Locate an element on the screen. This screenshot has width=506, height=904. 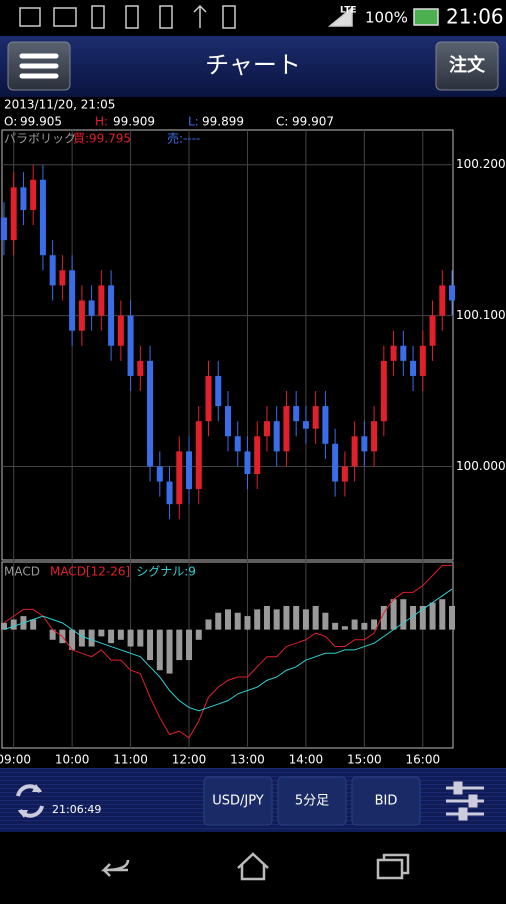
macd-title: MACD is located at coordinates (22, 572).